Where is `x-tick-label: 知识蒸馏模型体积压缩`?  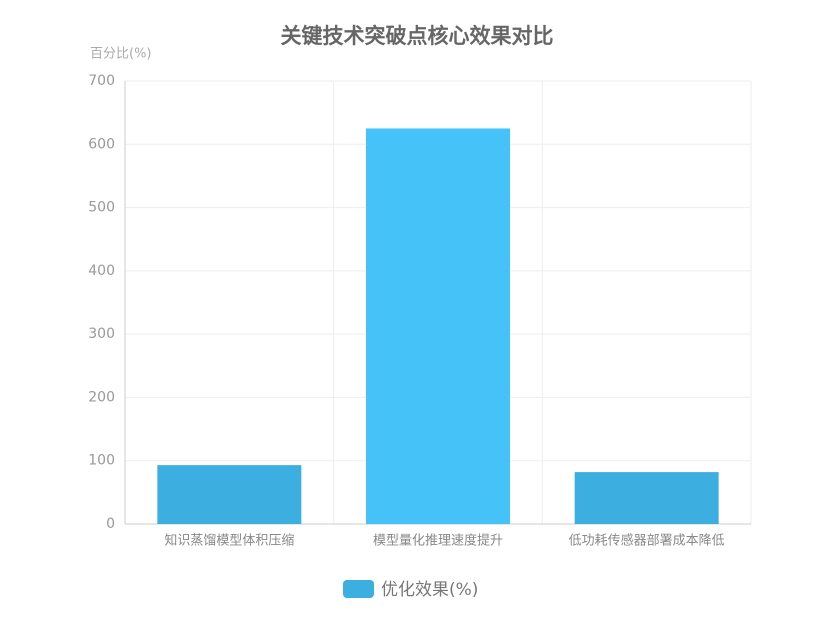
x-tick-label: 知识蒸馏模型体积压缩 is located at coordinates (229, 541).